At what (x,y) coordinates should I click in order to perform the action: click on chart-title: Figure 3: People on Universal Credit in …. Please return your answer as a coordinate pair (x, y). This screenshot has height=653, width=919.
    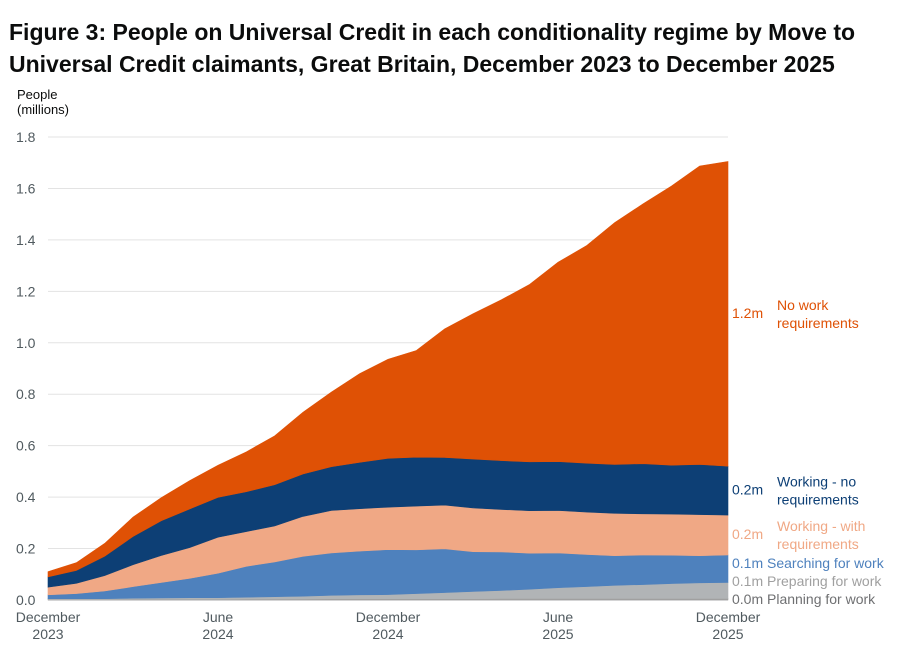
    Looking at the image, I should click on (459, 48).